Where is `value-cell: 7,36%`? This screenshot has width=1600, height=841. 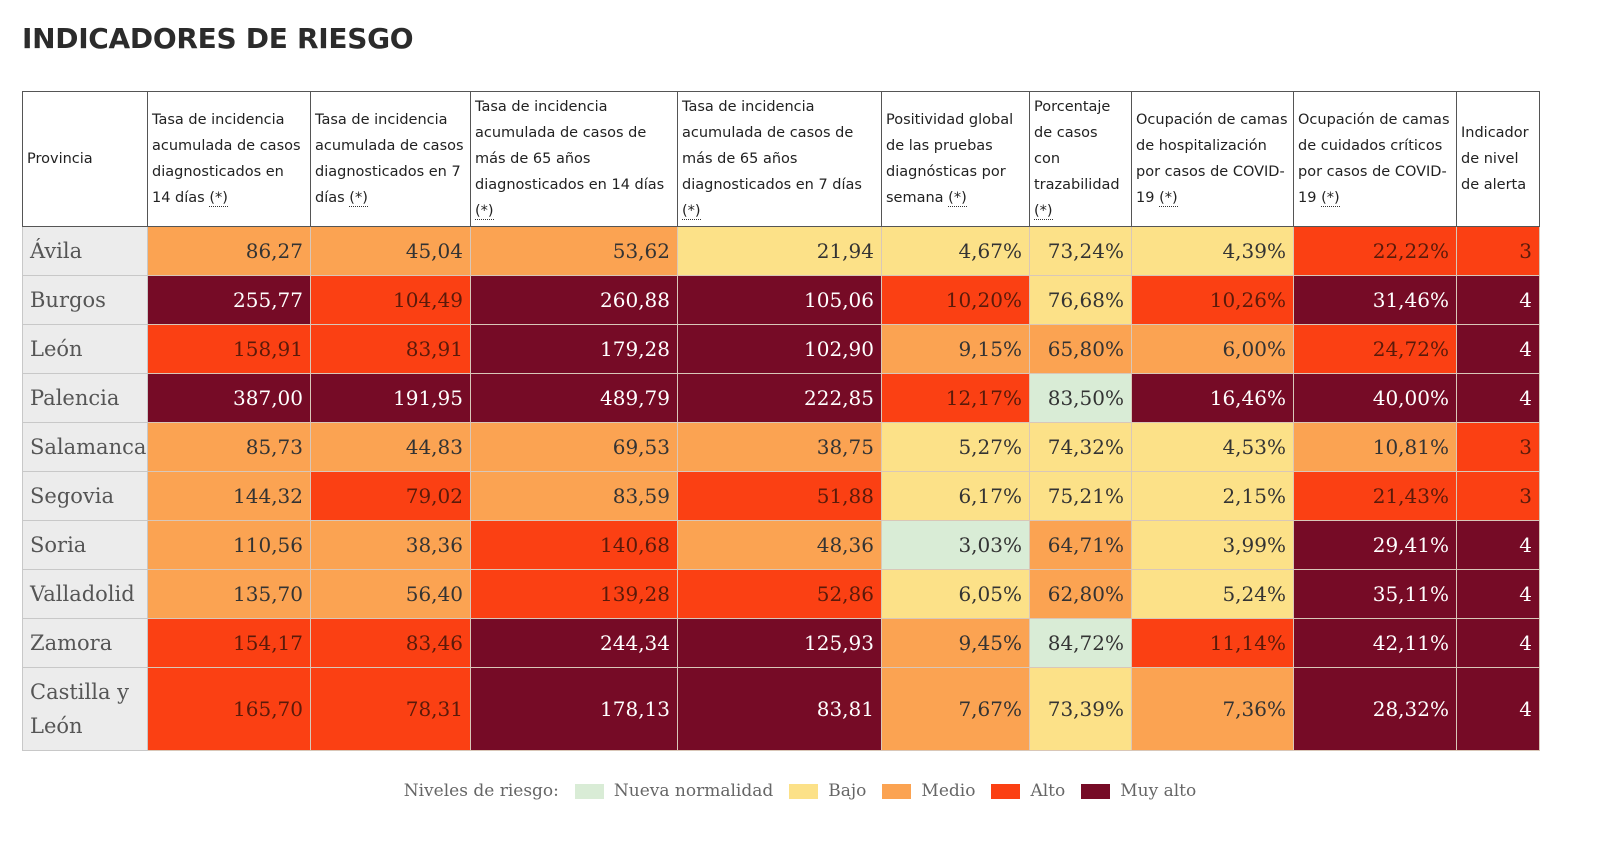 value-cell: 7,36% is located at coordinates (1212, 709).